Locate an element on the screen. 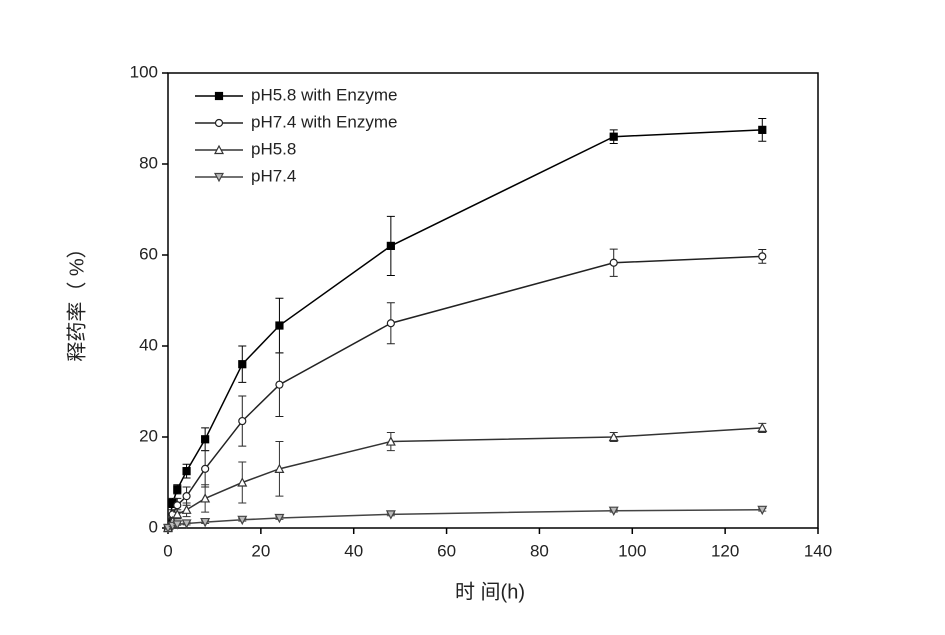 The width and height of the screenshot is (945, 635). y-tick-label: 60 is located at coordinates (148, 253).